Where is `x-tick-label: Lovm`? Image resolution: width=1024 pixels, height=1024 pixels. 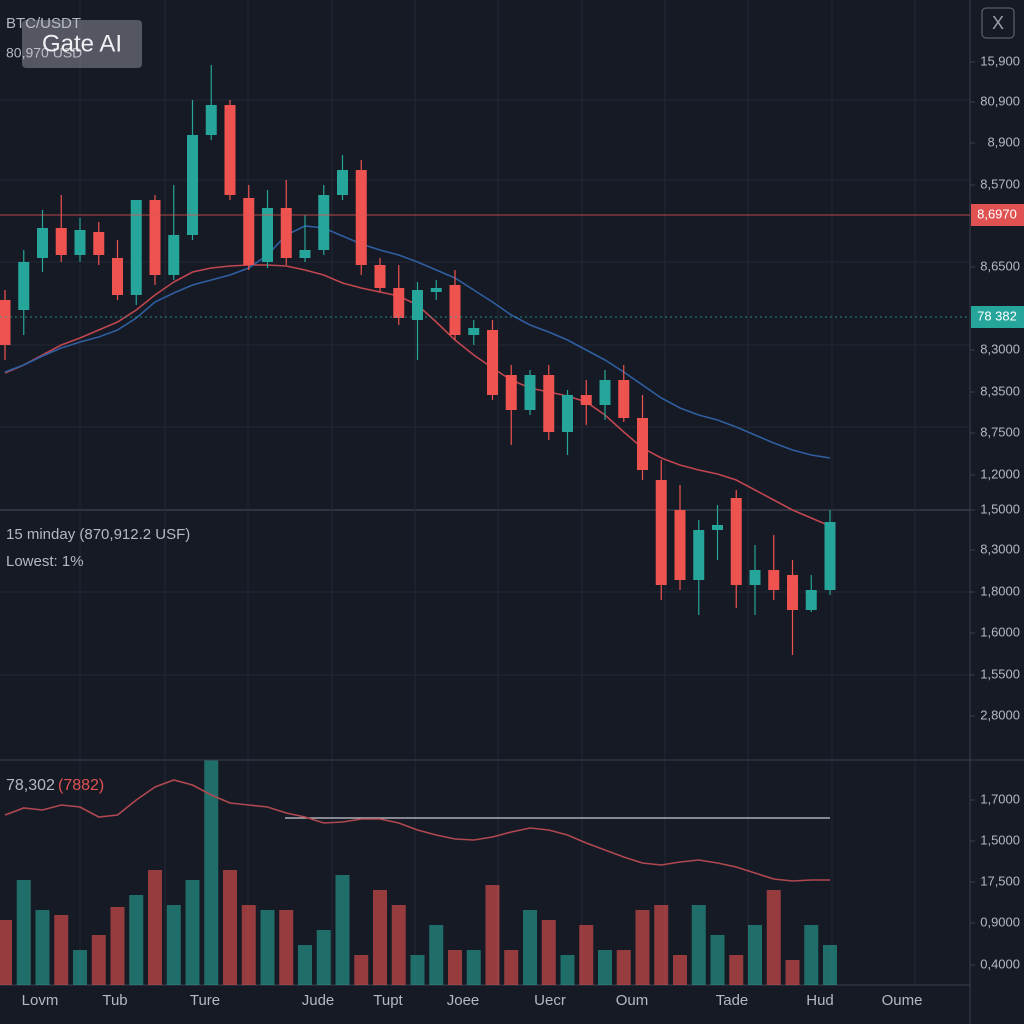 x-tick-label: Lovm is located at coordinates (40, 1000).